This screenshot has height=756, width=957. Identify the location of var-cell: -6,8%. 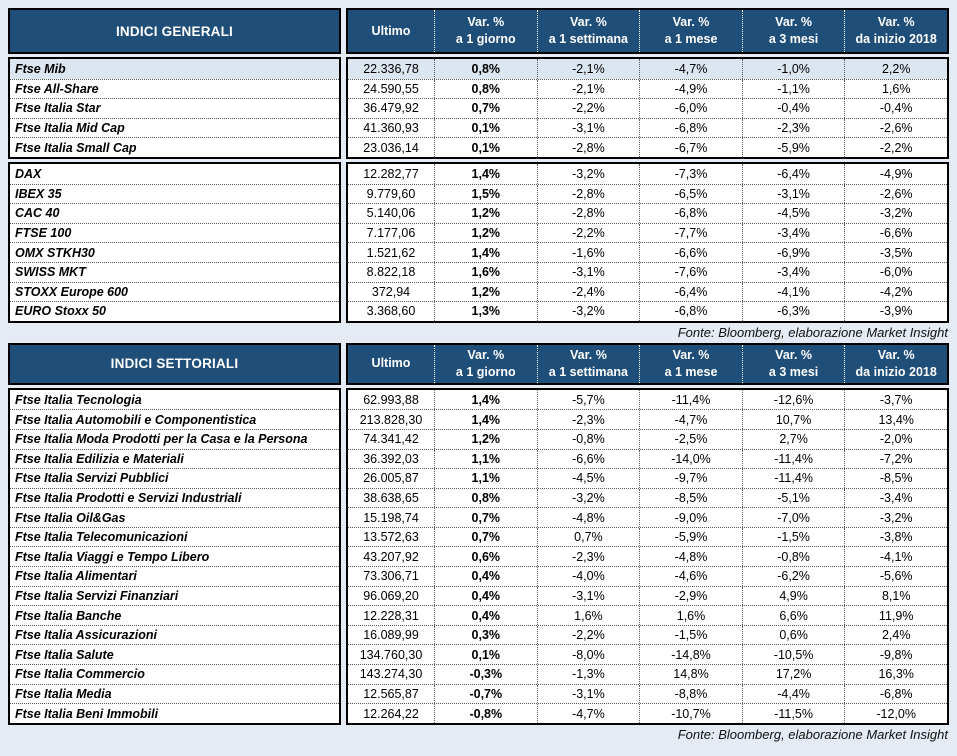
(690, 311).